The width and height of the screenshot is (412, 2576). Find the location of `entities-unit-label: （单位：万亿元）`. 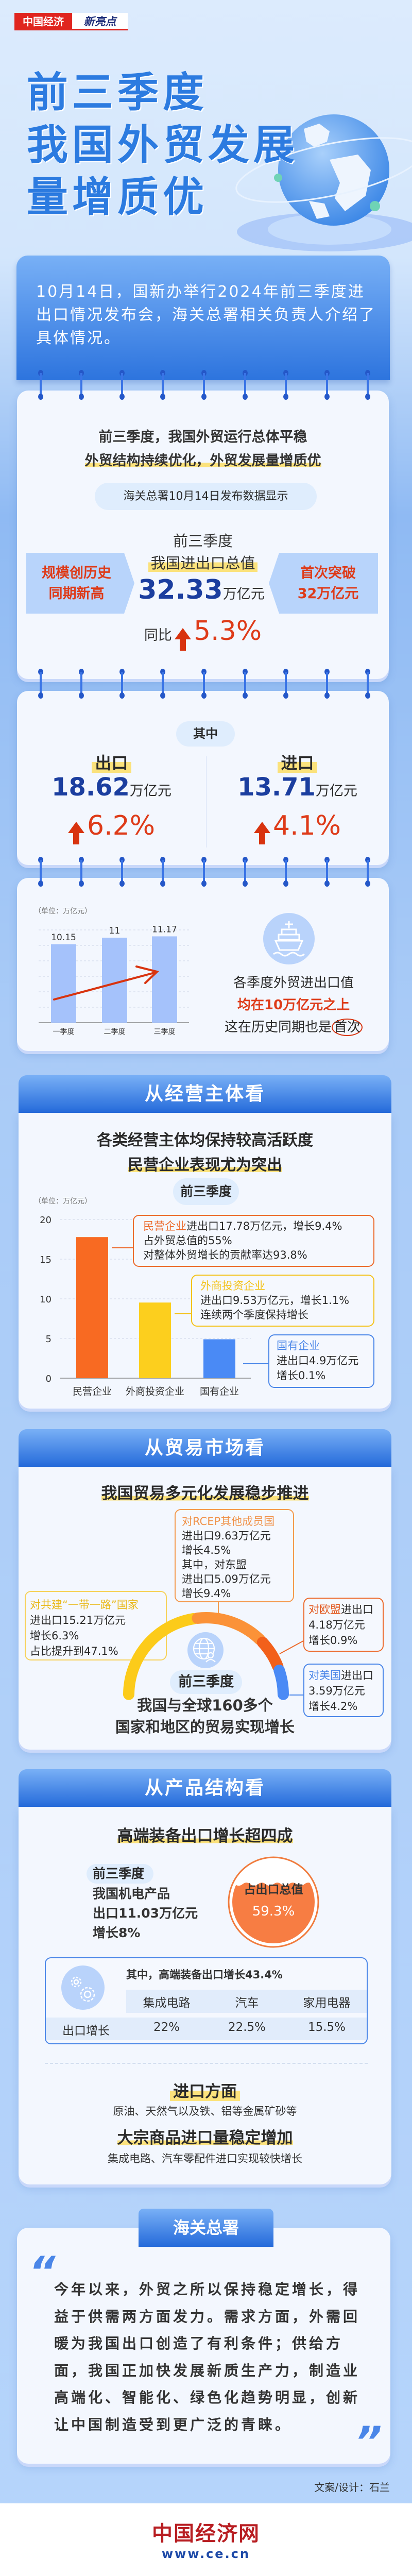

entities-unit-label: （单位：万亿元） is located at coordinates (63, 1201).